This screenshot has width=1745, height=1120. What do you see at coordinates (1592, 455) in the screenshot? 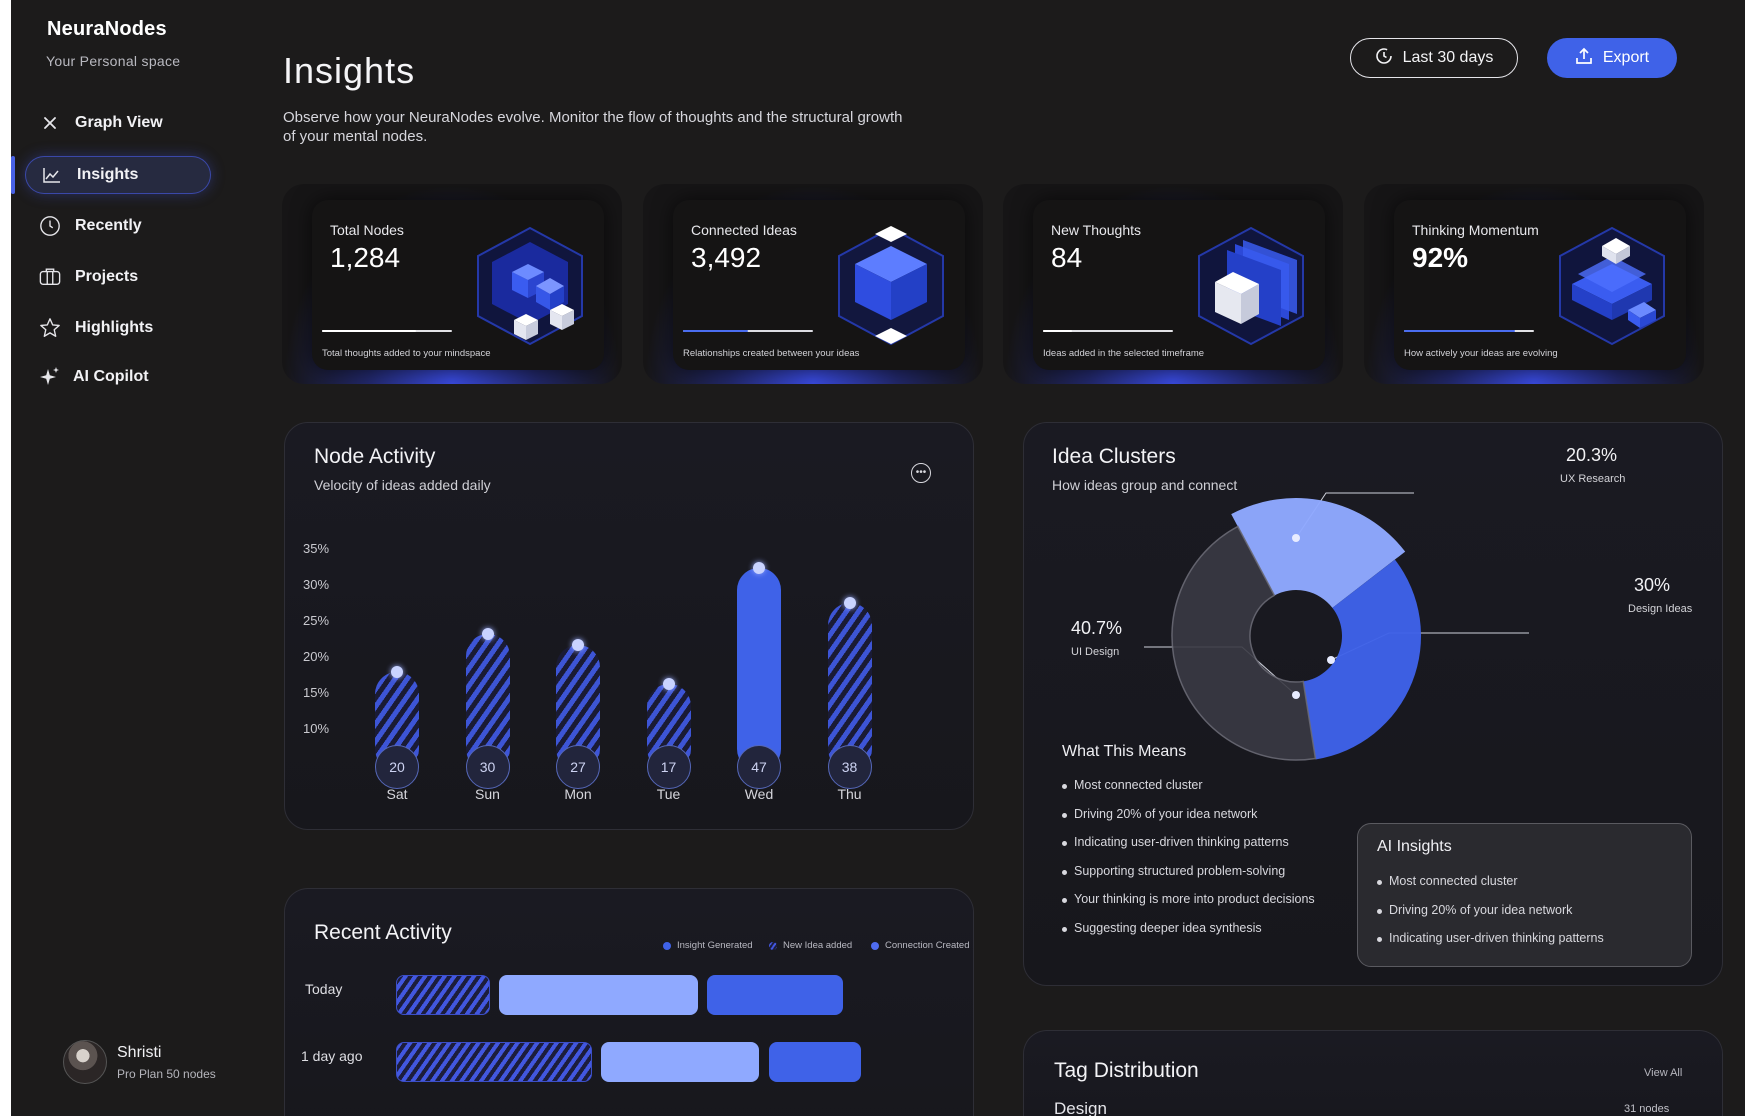
I see `slice-pct-ux-research: 20.3%` at bounding box center [1592, 455].